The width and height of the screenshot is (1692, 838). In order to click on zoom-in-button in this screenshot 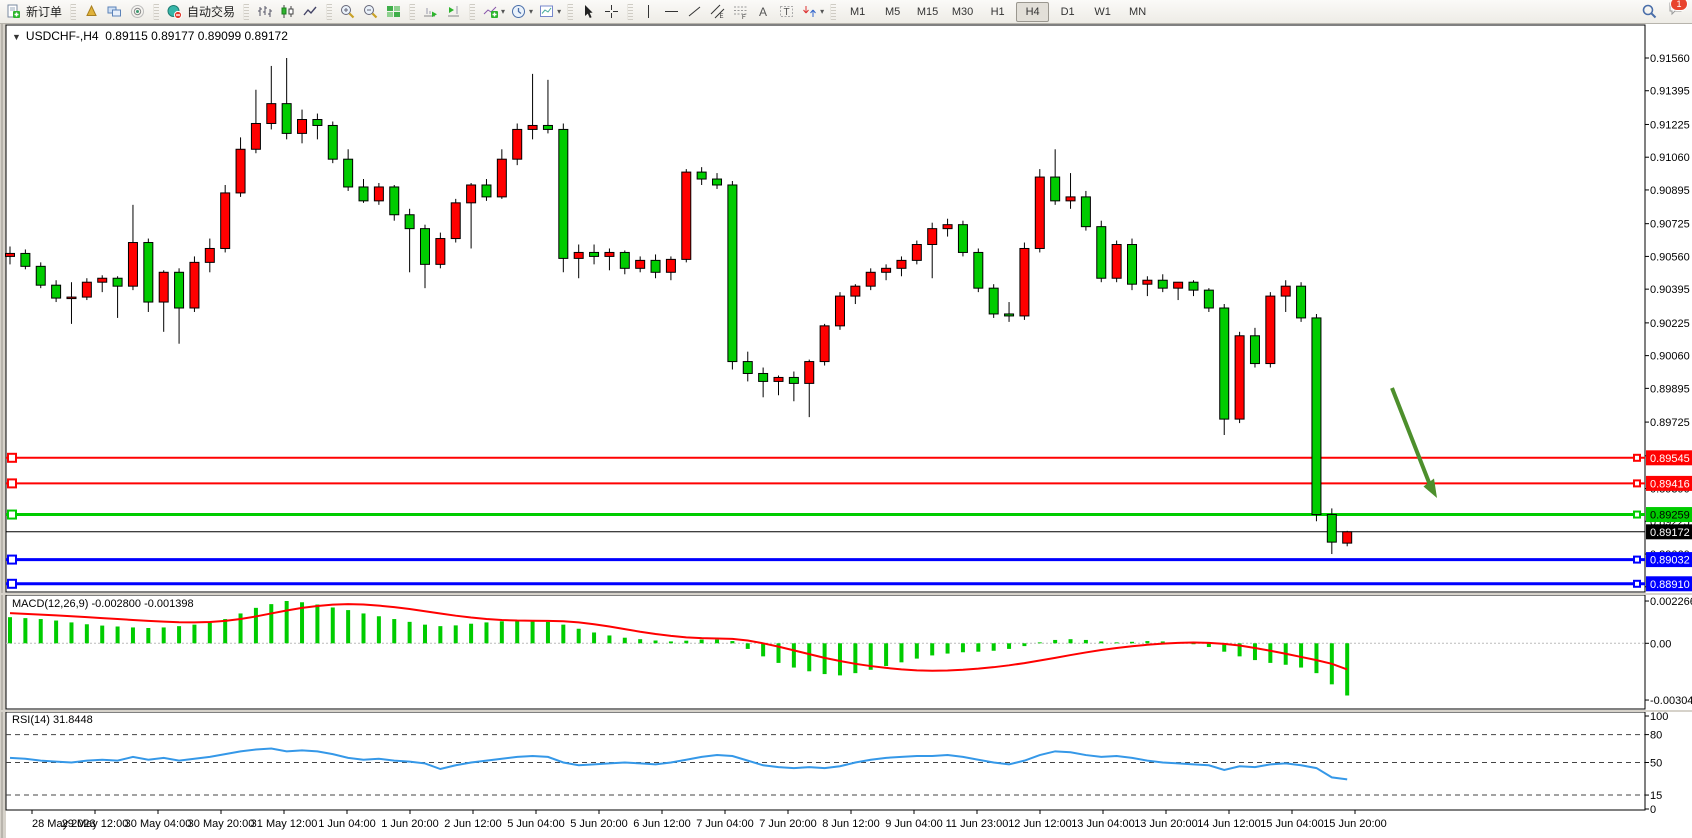, I will do `click(347, 12)`.